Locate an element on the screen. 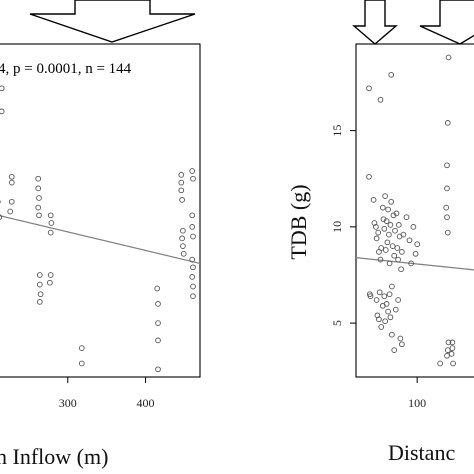  left-x-axis-label: n Inflow (m) is located at coordinates (54, 456).